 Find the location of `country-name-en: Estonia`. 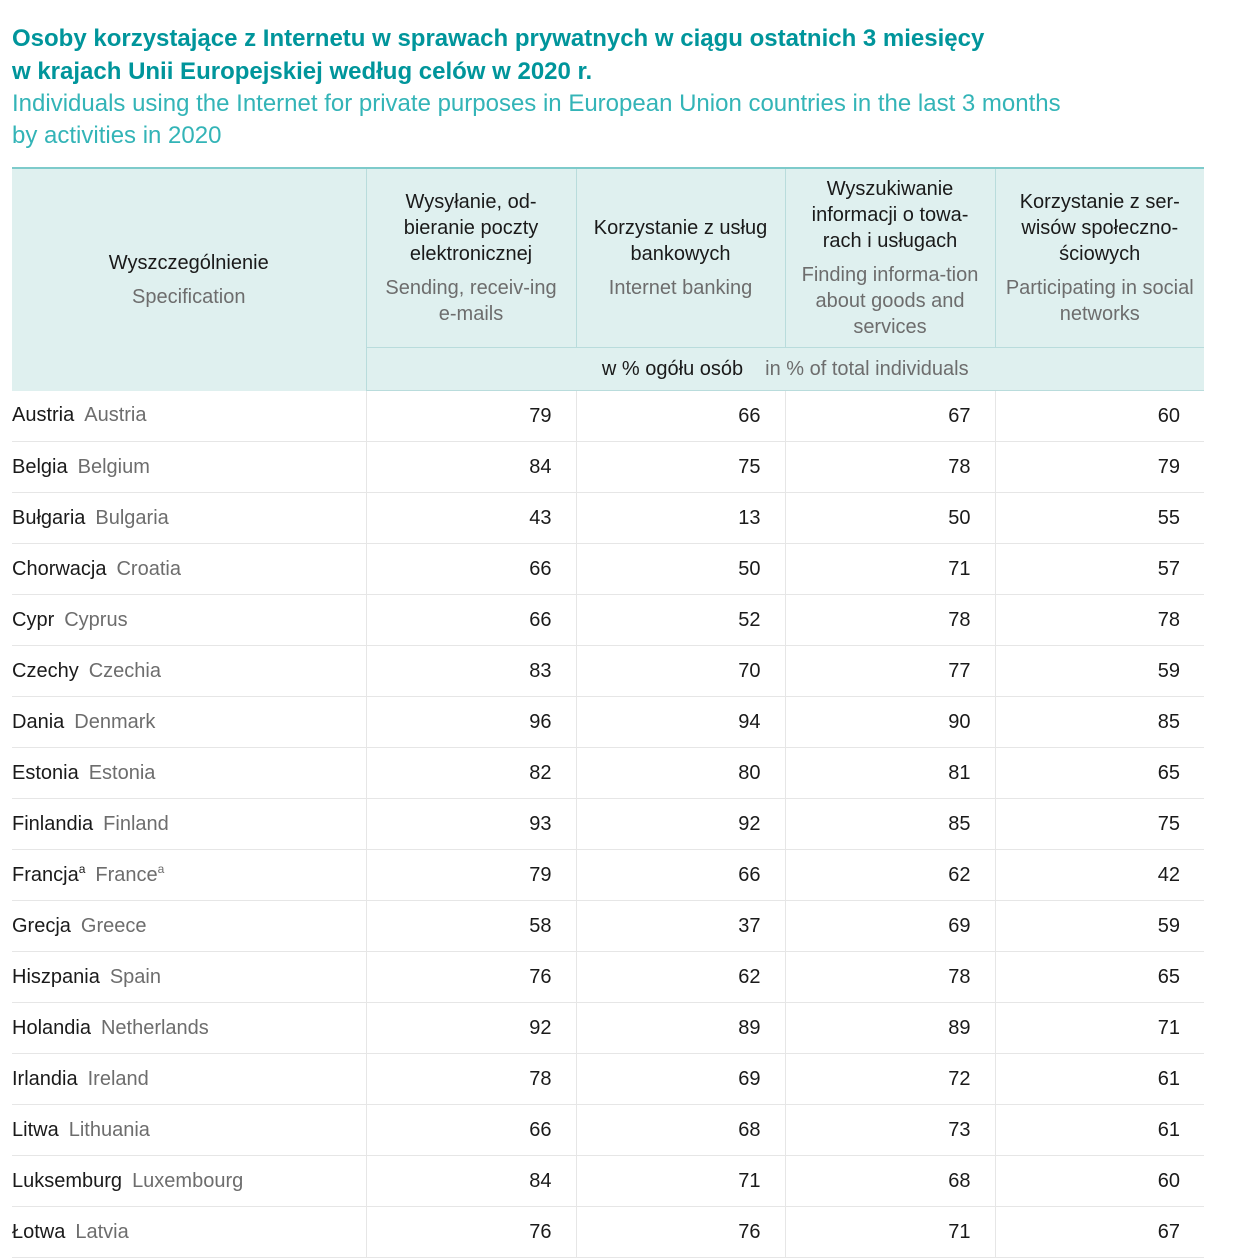

country-name-en: Estonia is located at coordinates (122, 772).